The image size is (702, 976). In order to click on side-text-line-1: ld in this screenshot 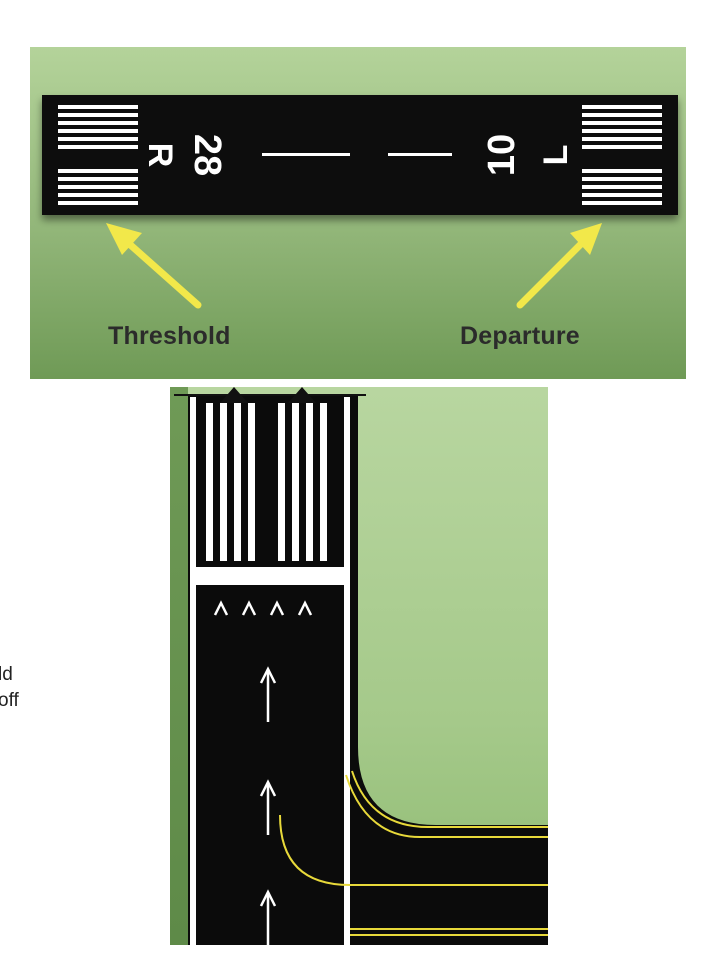, I will do `click(6, 674)`.